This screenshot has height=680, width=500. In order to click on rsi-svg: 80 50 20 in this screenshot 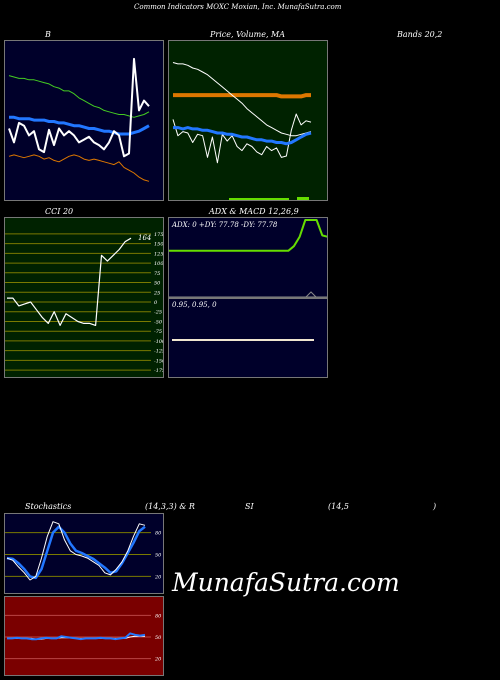, I will do `click(83, 638)`.